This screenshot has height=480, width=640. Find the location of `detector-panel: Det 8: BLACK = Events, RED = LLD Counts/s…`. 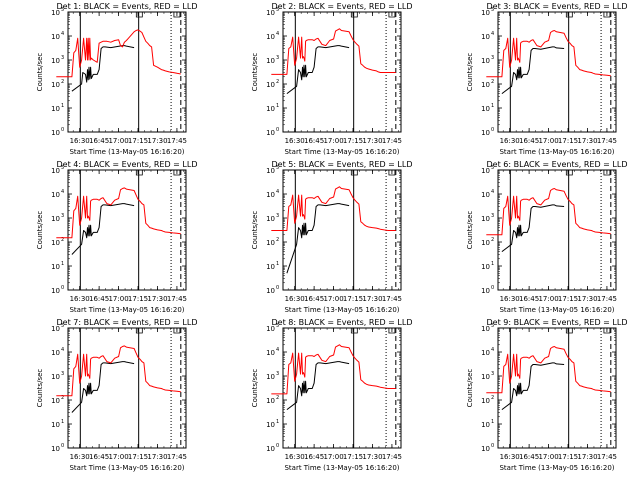

detector-panel: Det 8: BLACK = Events, RED = LLD Counts/s… is located at coordinates (331, 395).